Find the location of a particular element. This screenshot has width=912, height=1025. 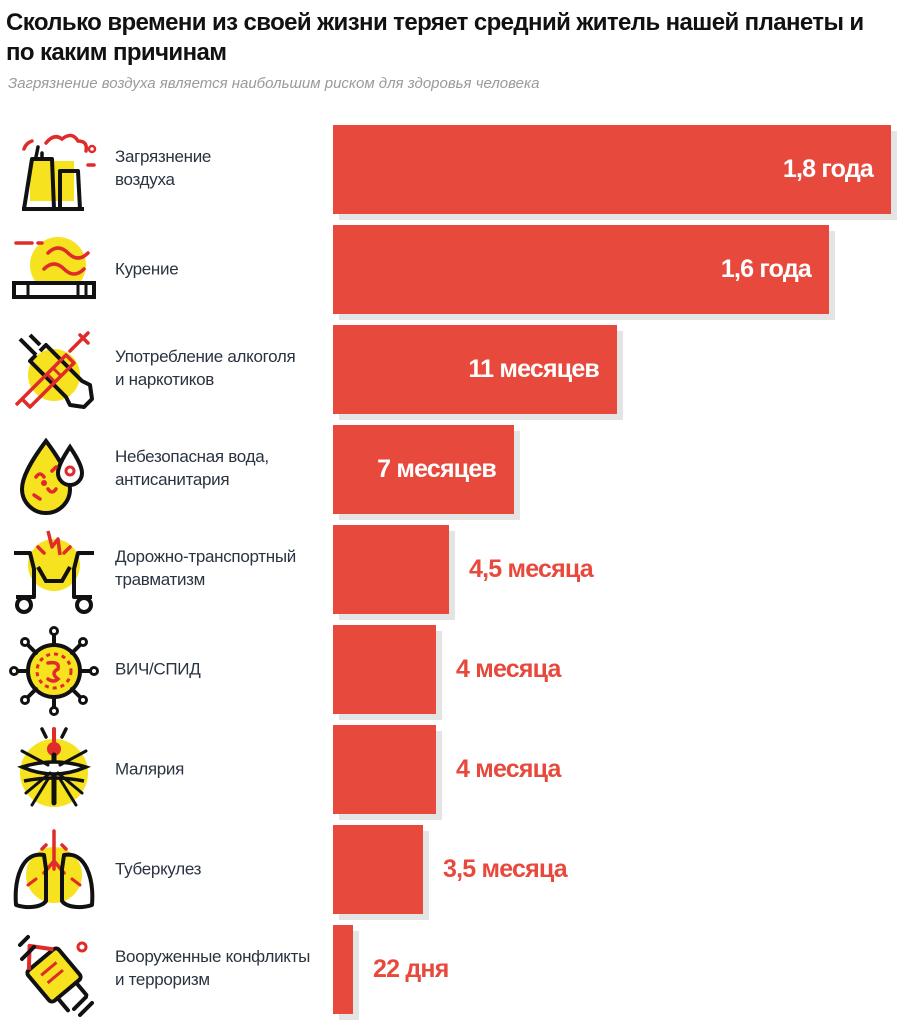

category-label-line: Загрязнение is located at coordinates (163, 156).